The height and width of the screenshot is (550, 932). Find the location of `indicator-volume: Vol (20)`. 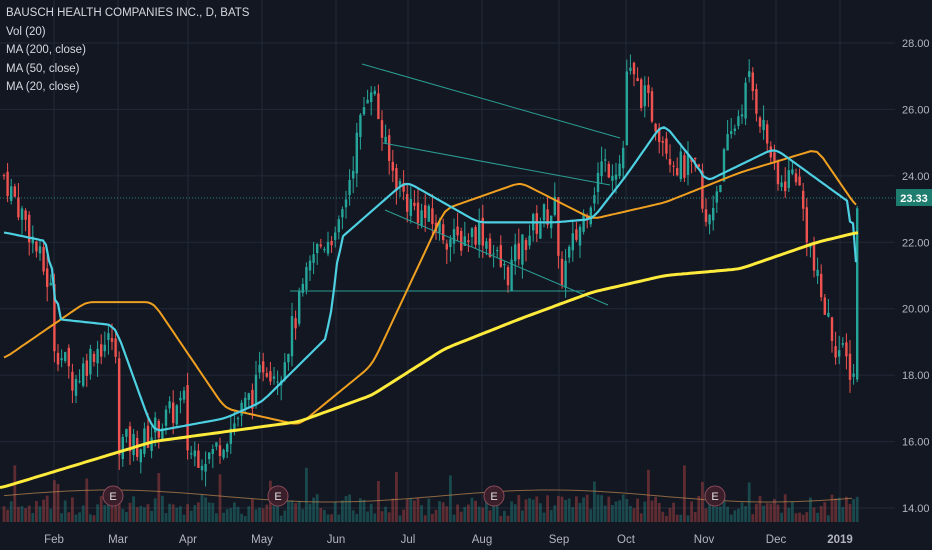

indicator-volume: Vol (20) is located at coordinates (26, 31).